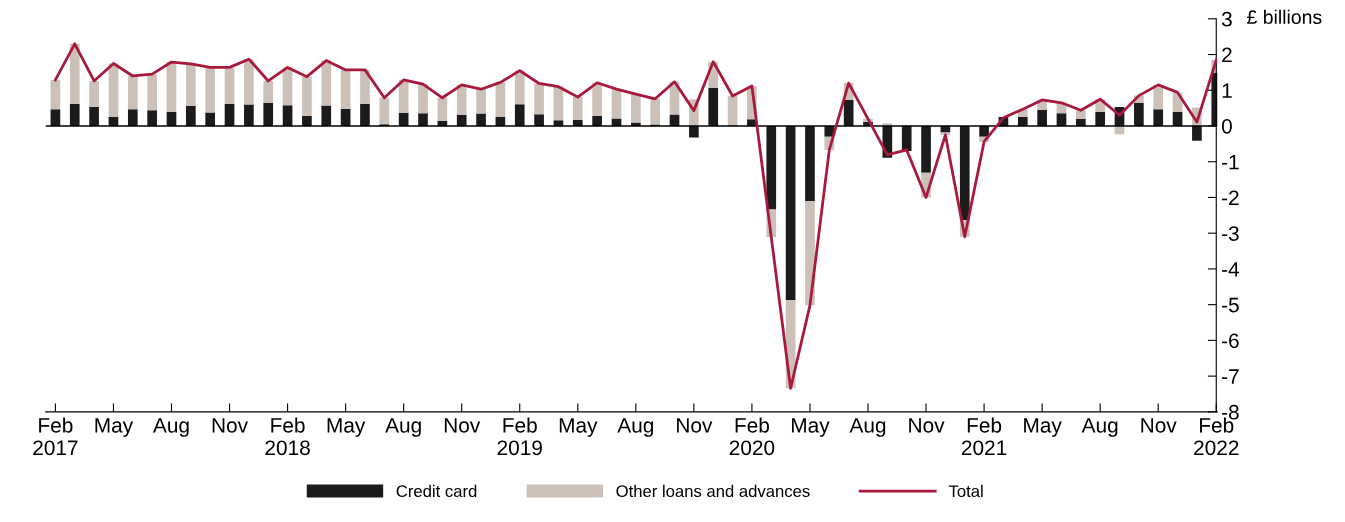 The width and height of the screenshot is (1345, 522). Describe the element at coordinates (1226, 19) in the screenshot. I see `y-tick-label: 3` at that location.